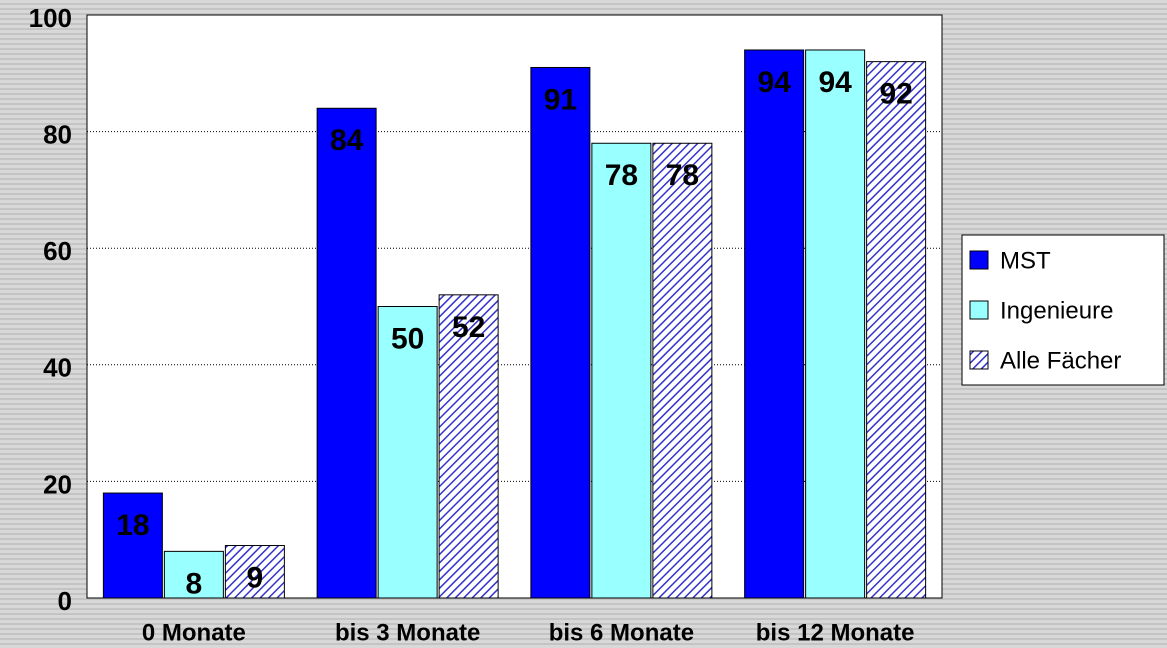  Describe the element at coordinates (835, 632) in the screenshot. I see `x-tick-label: bis 12 Monate` at that location.